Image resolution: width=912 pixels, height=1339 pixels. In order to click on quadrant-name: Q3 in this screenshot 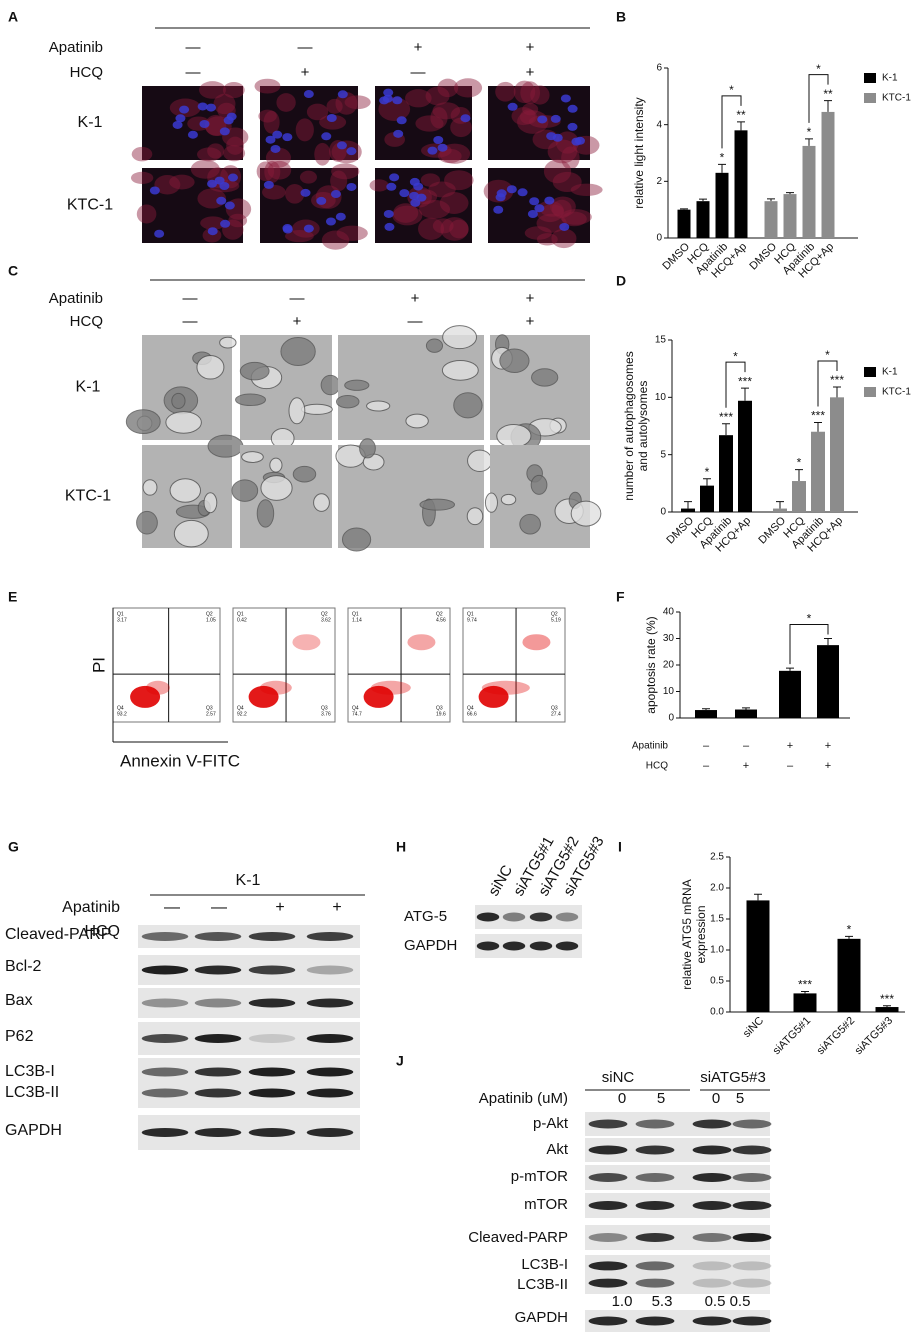, I will do `click(324, 708)`.